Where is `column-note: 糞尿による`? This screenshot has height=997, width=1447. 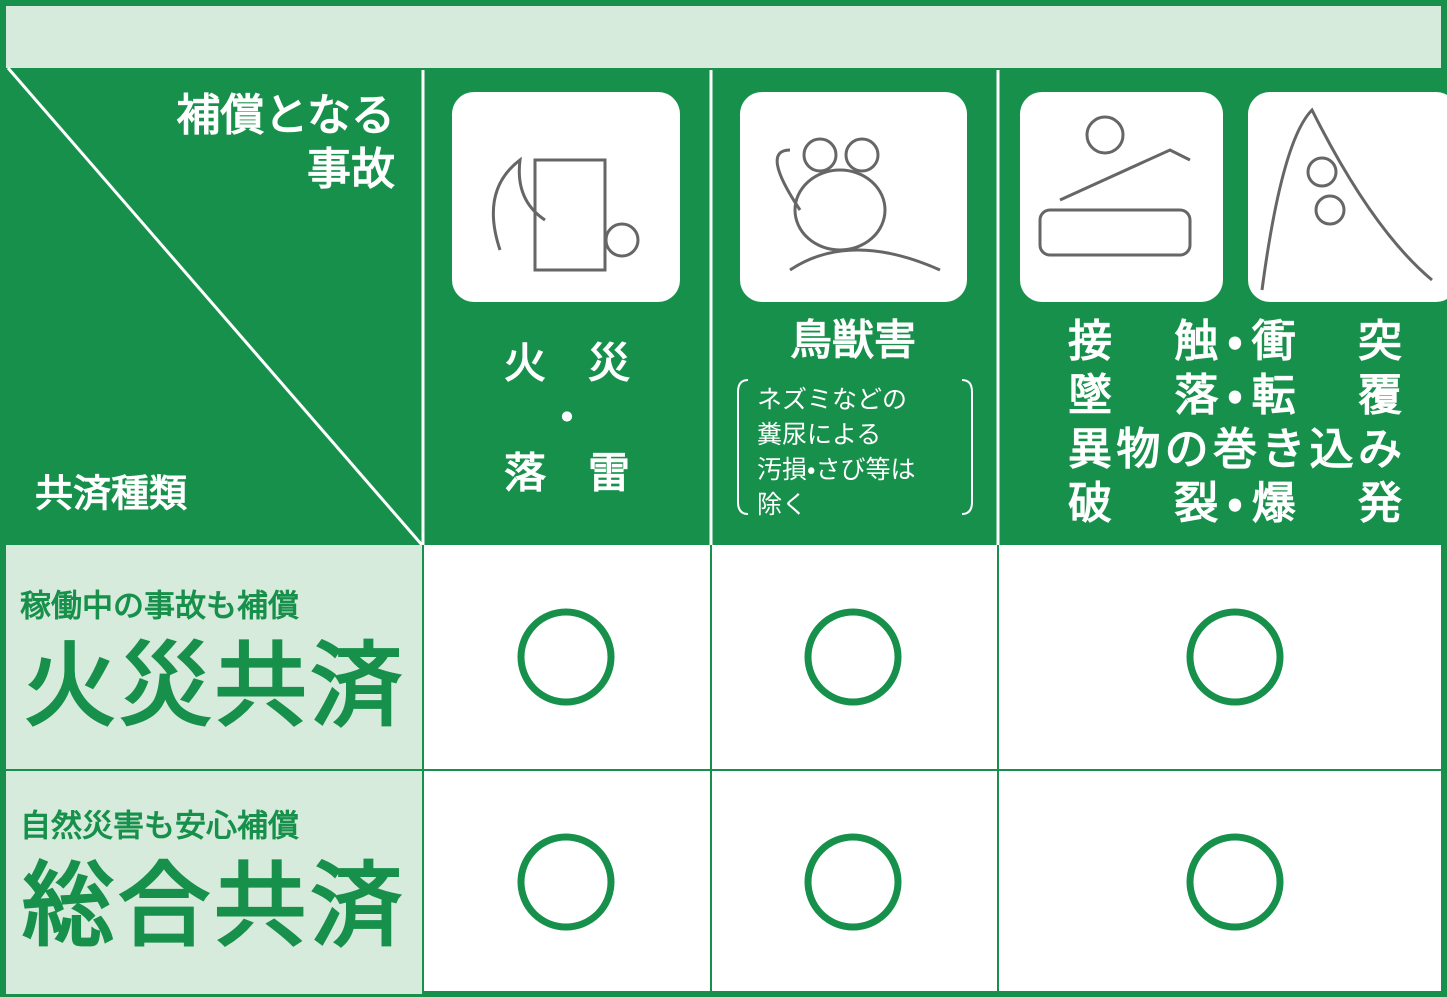 column-note: 糞尿による is located at coordinates (819, 434).